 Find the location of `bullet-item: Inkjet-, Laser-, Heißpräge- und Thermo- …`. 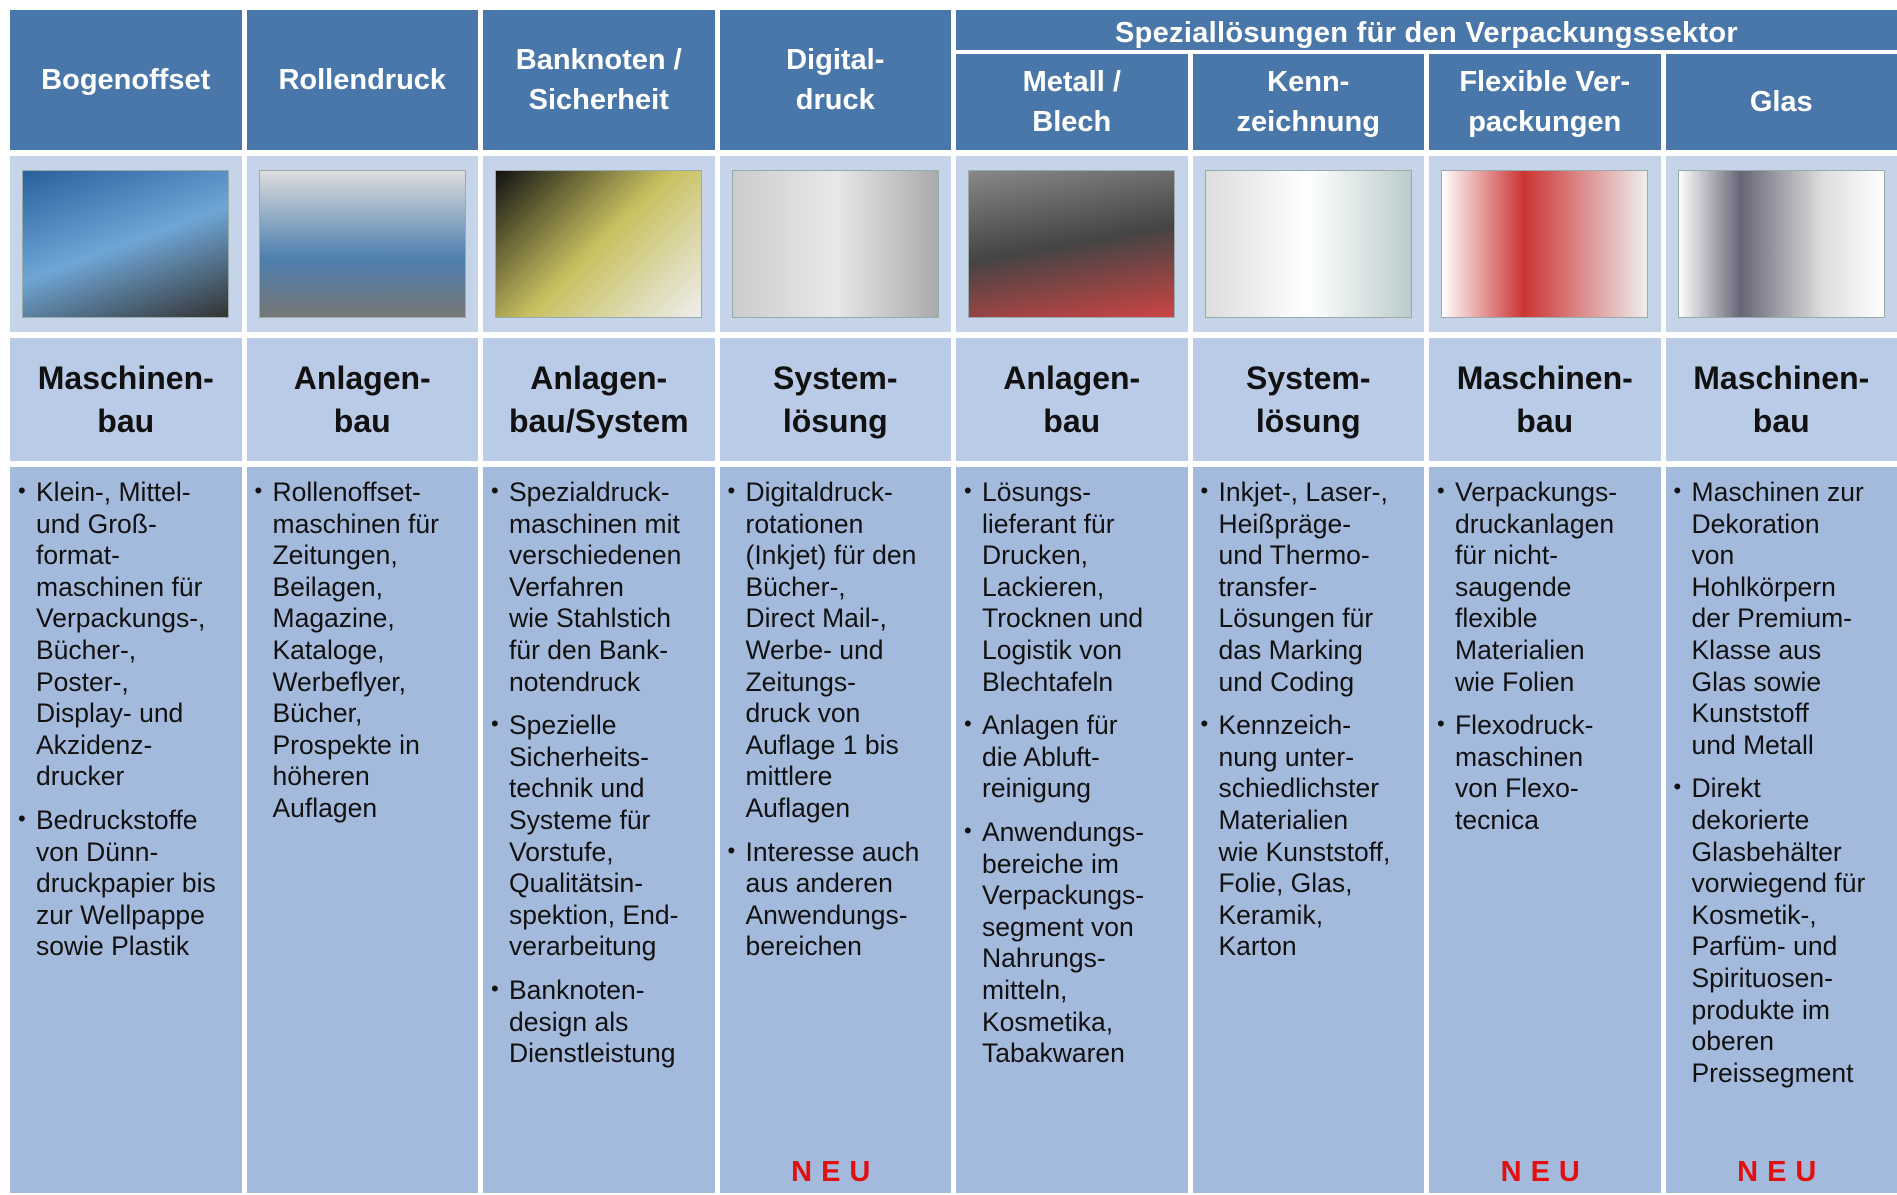

bullet-item: Inkjet-, Laser-, Heißpräge- und Thermo- … is located at coordinates (1311, 586).